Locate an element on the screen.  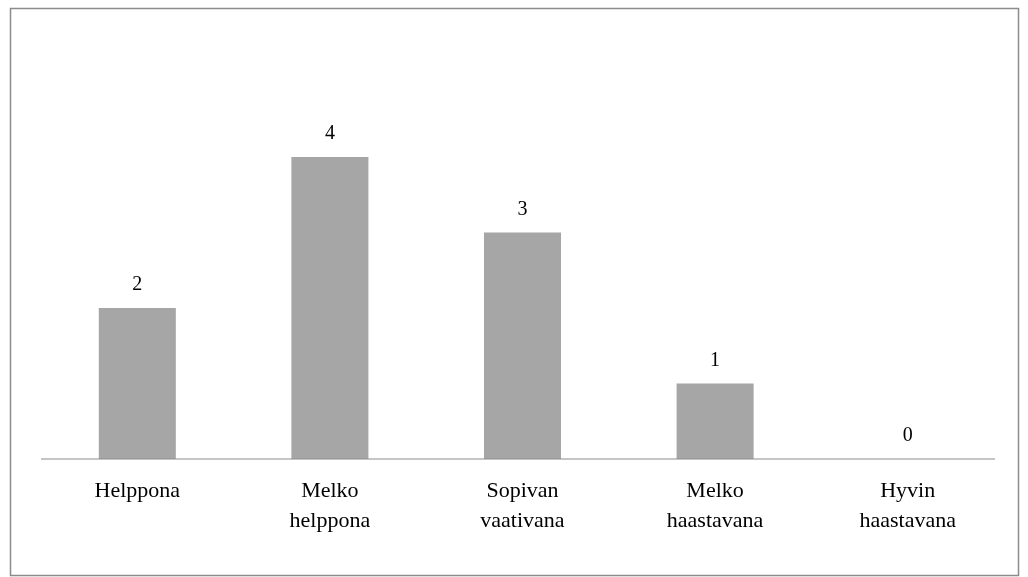
x-tick-label: Hyvin haastavana is located at coordinates (908, 504).